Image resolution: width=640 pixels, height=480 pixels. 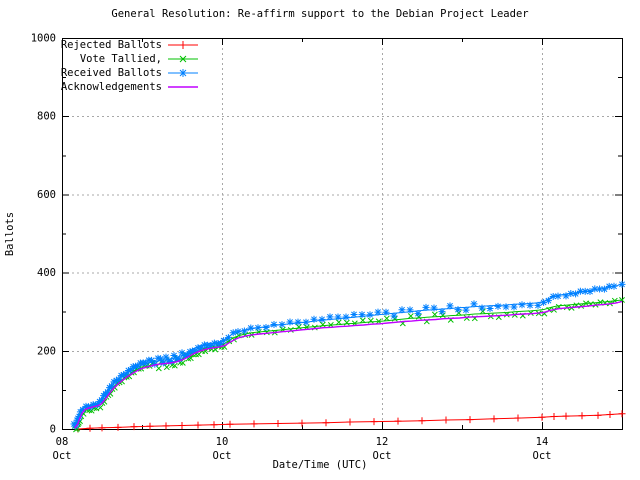 I want to click on legend-item-acknowledgements: Acknowledgements, so click(x=125, y=87).